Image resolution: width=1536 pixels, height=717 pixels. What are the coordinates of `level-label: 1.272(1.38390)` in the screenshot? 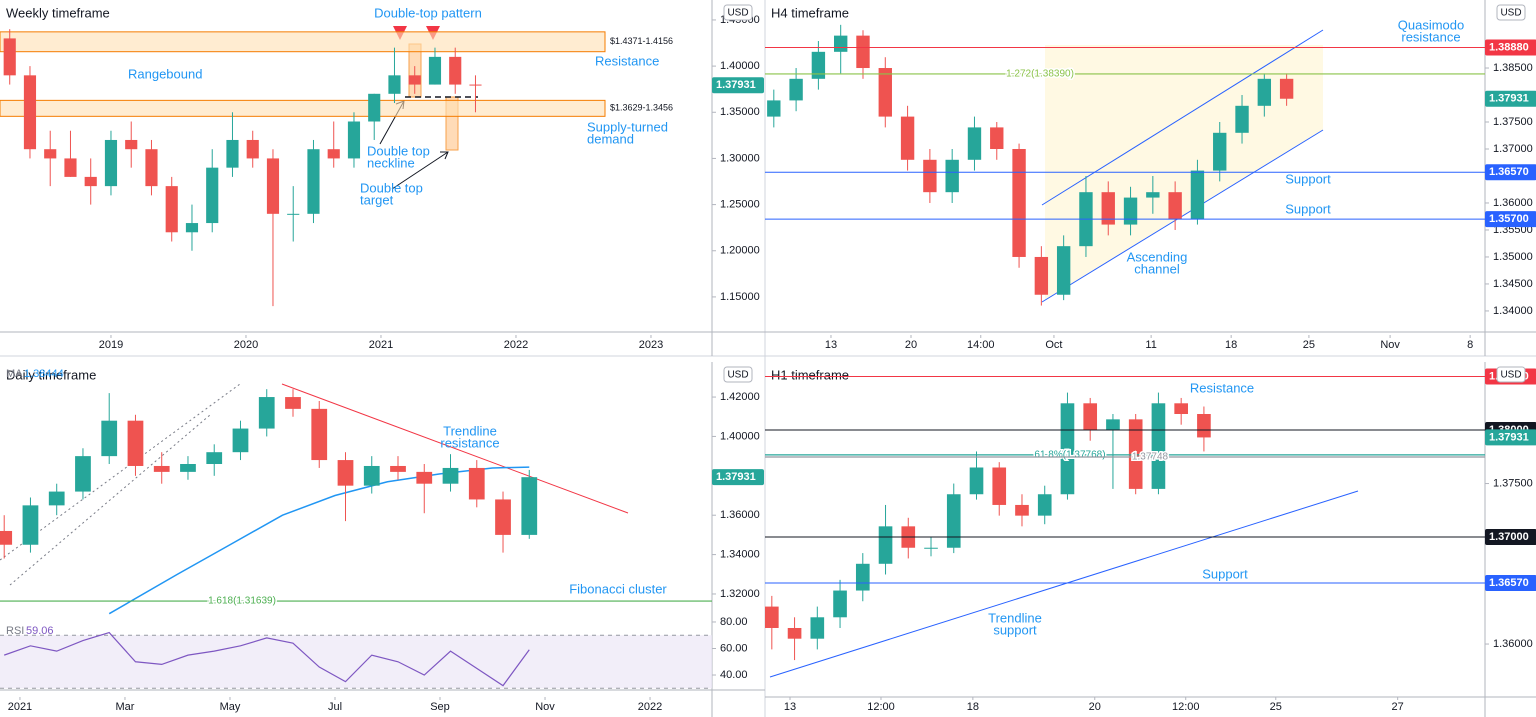 It's located at (1040, 74).